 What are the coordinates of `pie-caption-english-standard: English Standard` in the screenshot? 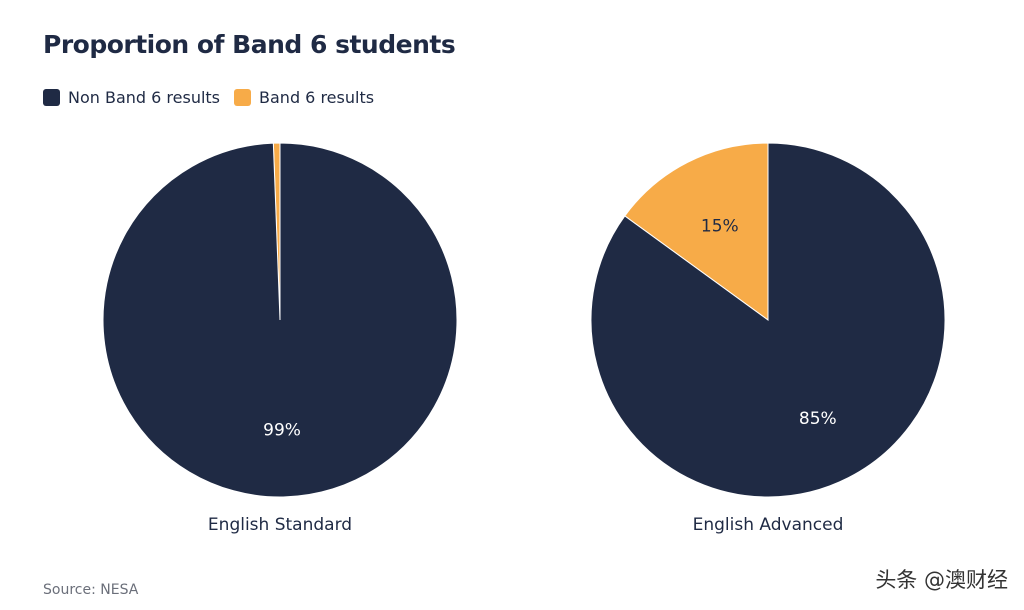 It's located at (280, 525).